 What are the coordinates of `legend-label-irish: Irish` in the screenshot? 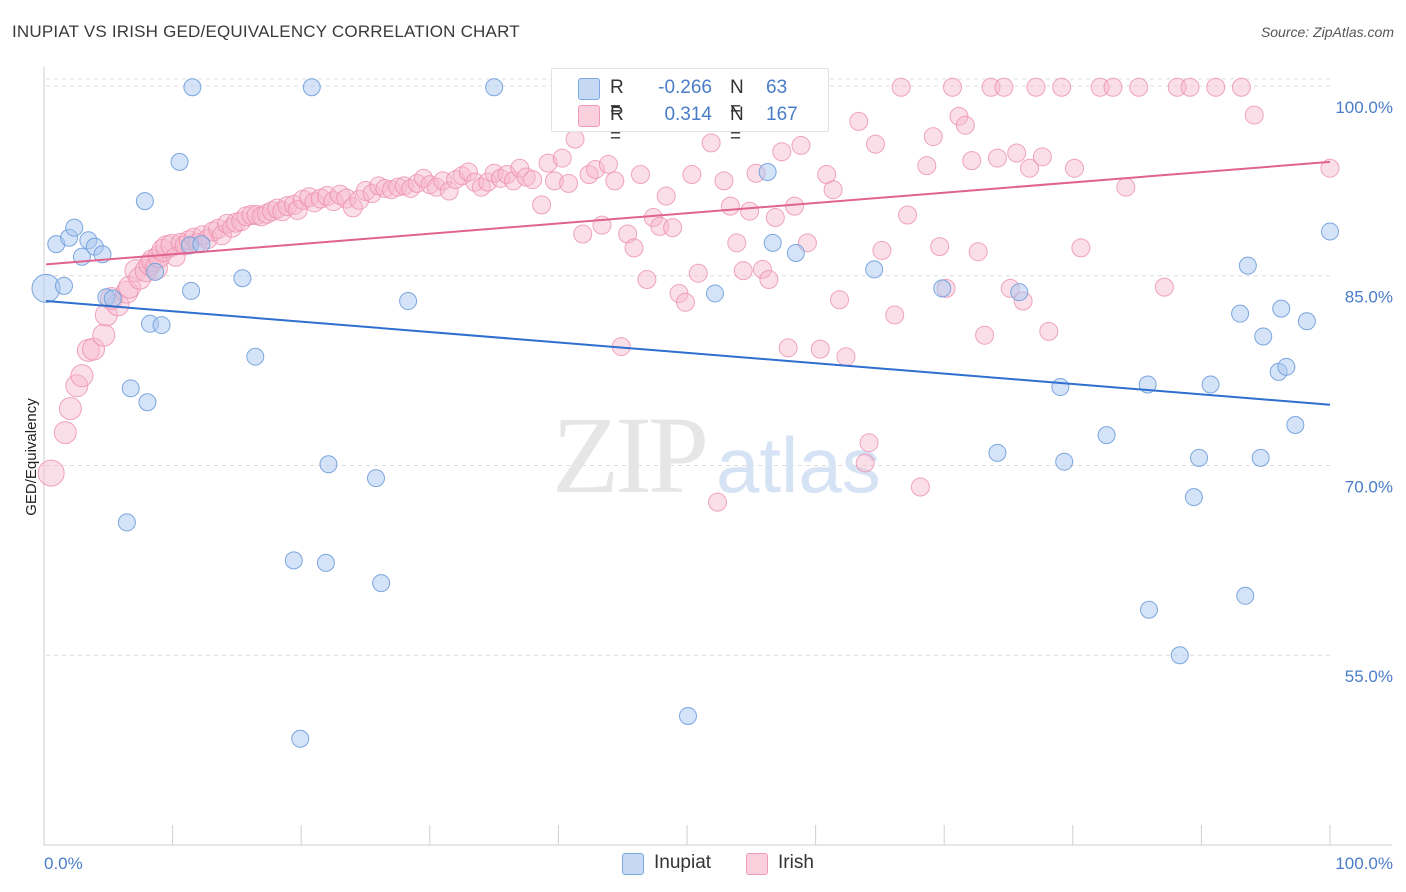 It's located at (796, 862).